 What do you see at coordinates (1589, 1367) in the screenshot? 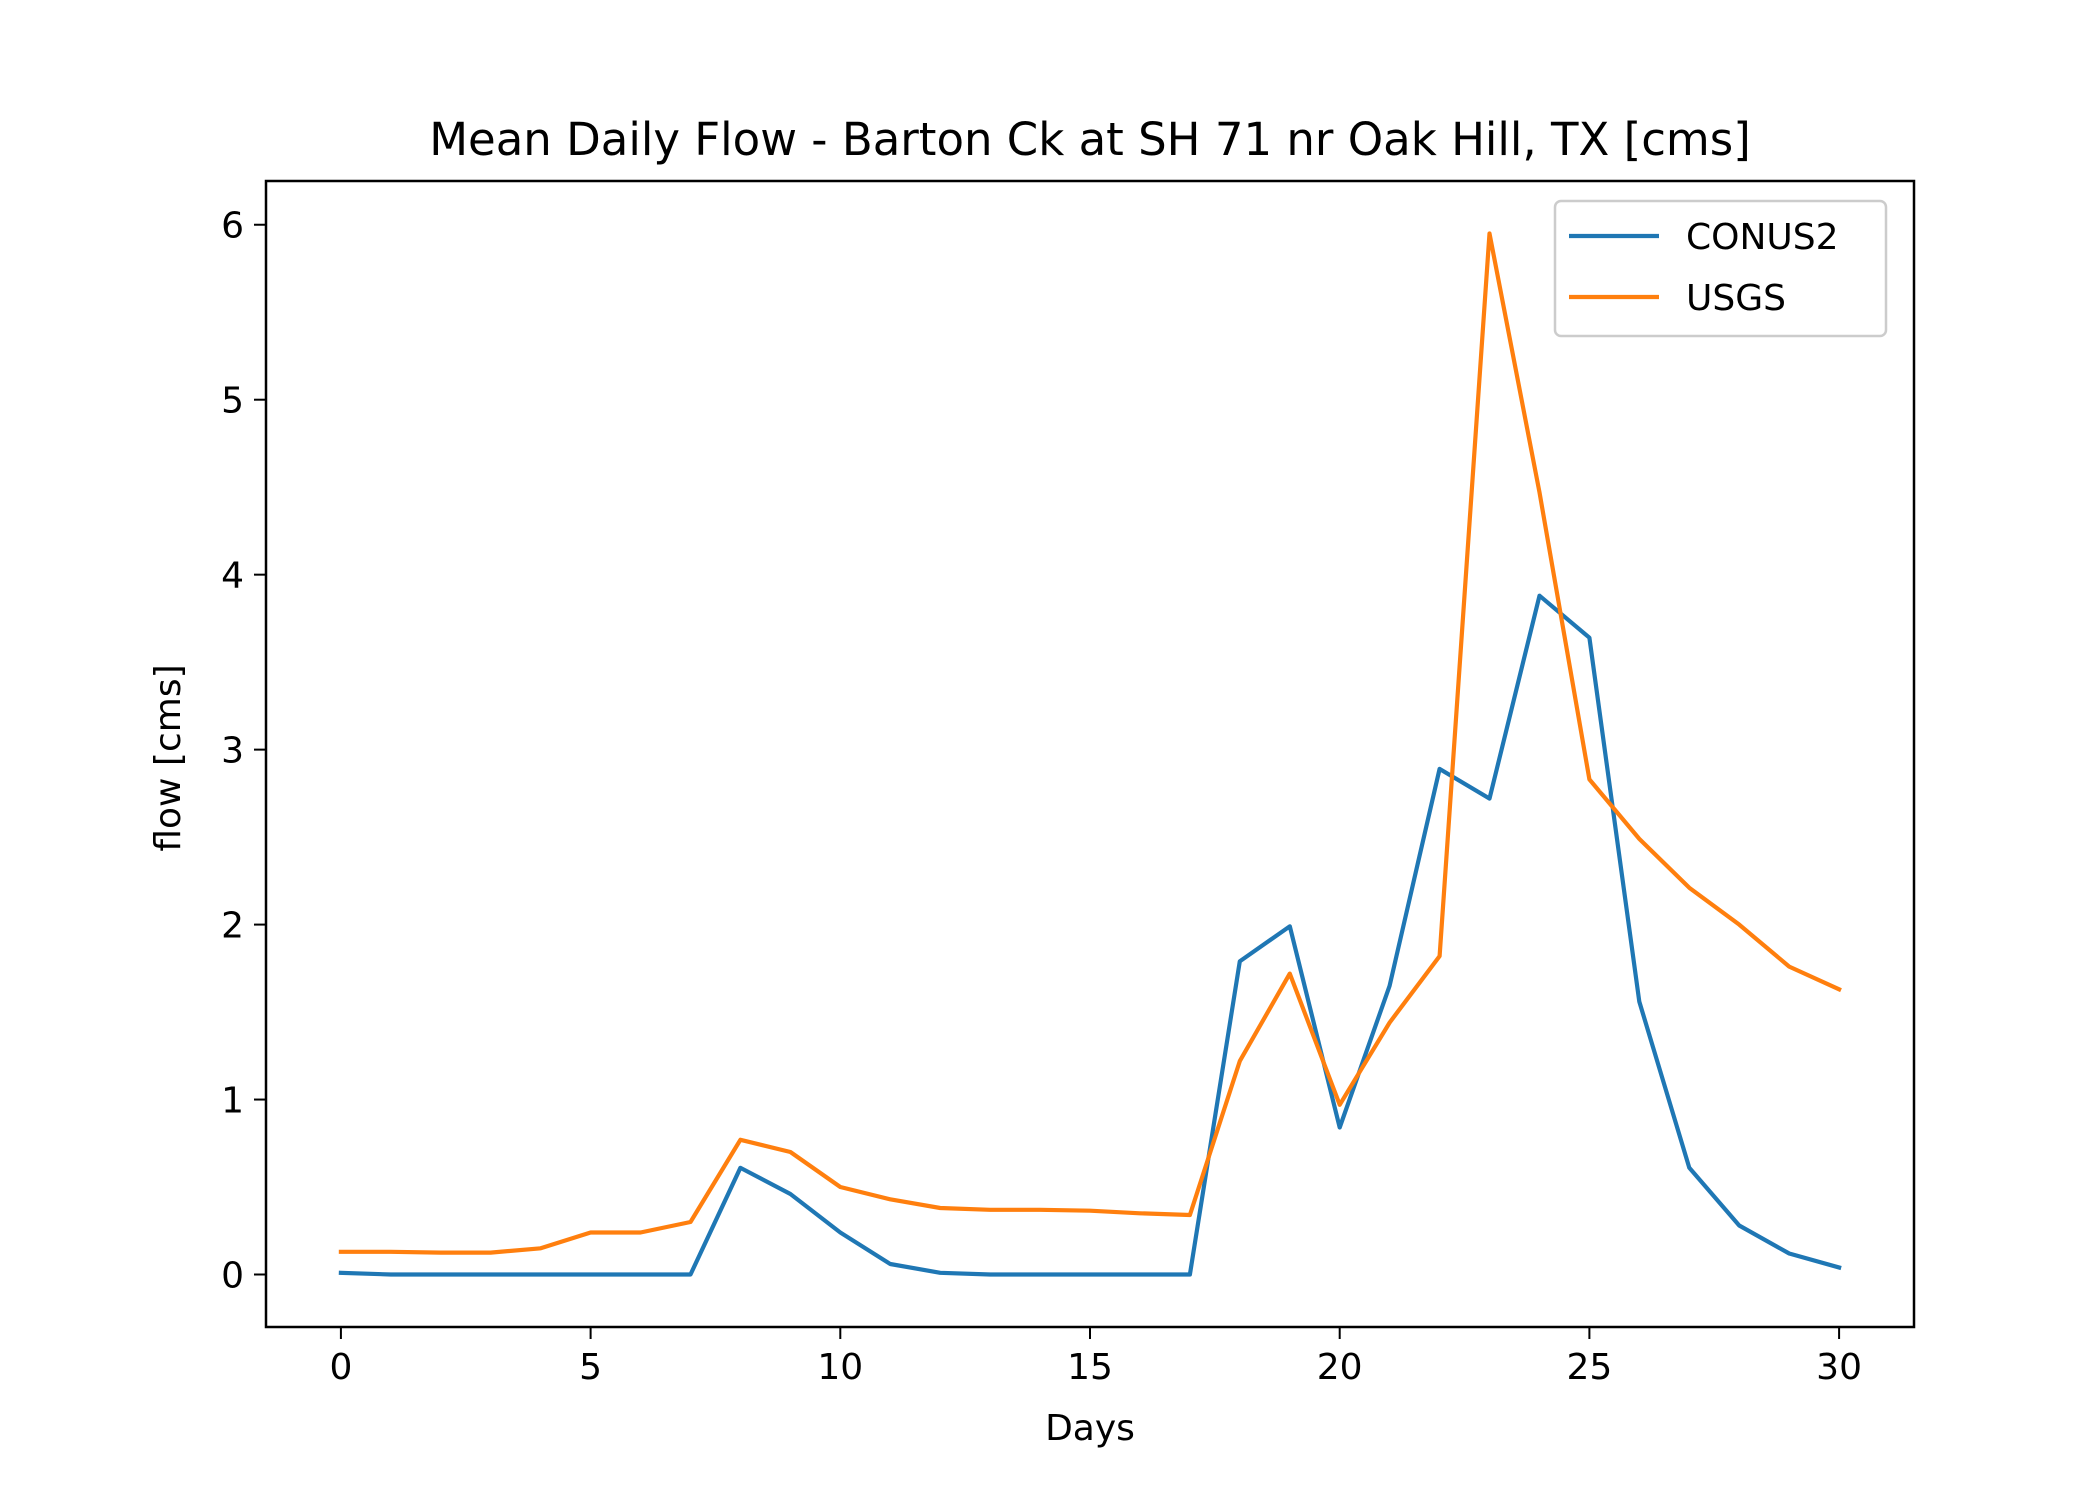
I see `x-tick-label-25: 25` at bounding box center [1589, 1367].